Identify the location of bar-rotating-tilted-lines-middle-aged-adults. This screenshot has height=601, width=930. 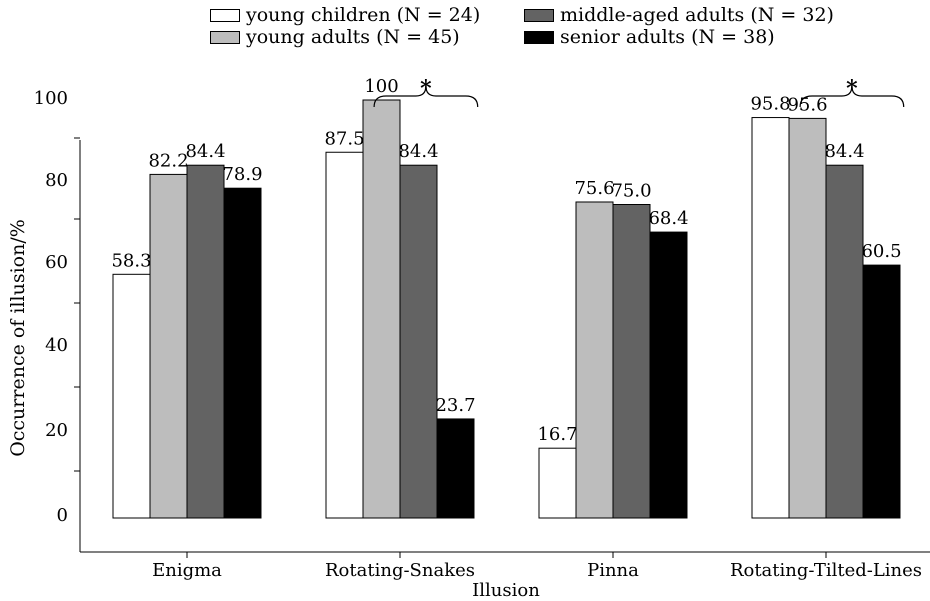
(844, 341).